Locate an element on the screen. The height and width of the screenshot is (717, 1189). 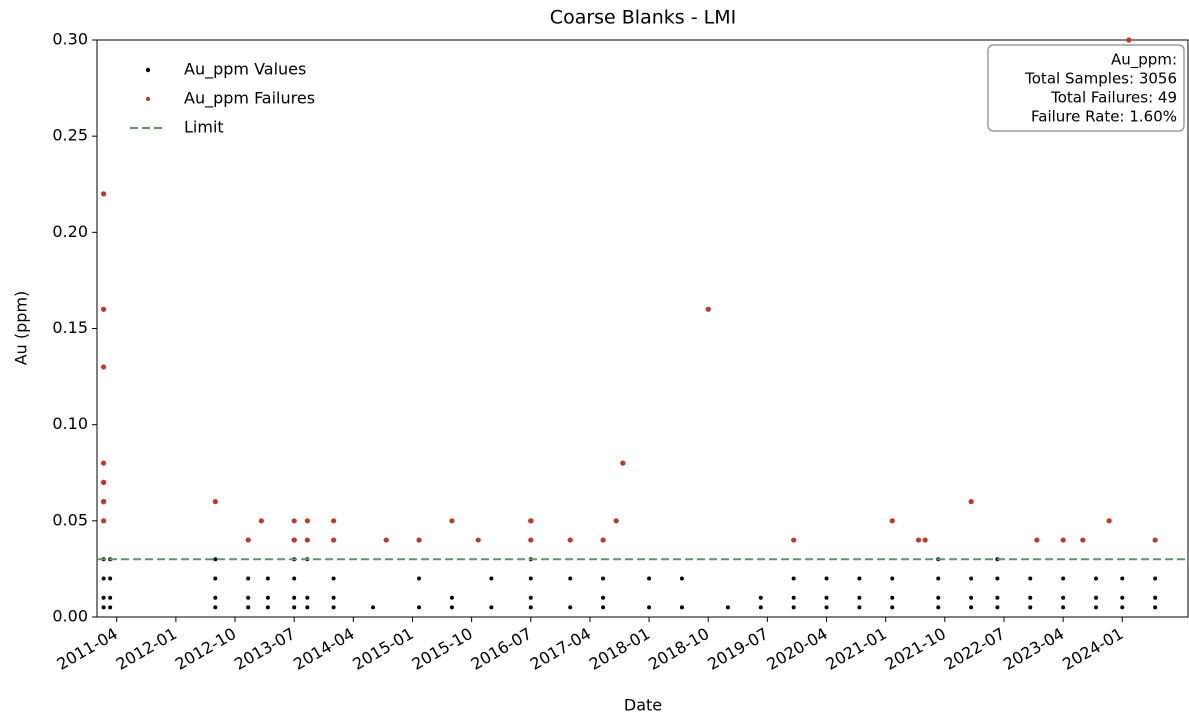
legend-label: Au_ppm Failures is located at coordinates (249, 99).